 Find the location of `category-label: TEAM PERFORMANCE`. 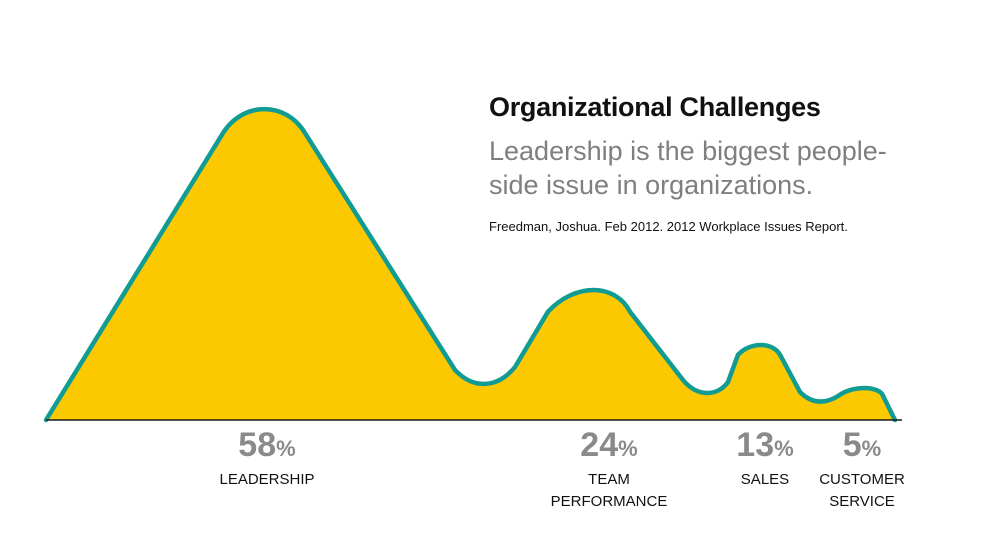

category-label: TEAM PERFORMANCE is located at coordinates (609, 490).